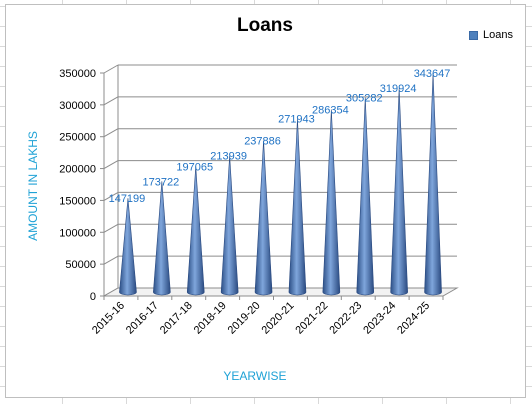  I want to click on legend-swatch, so click(473, 35).